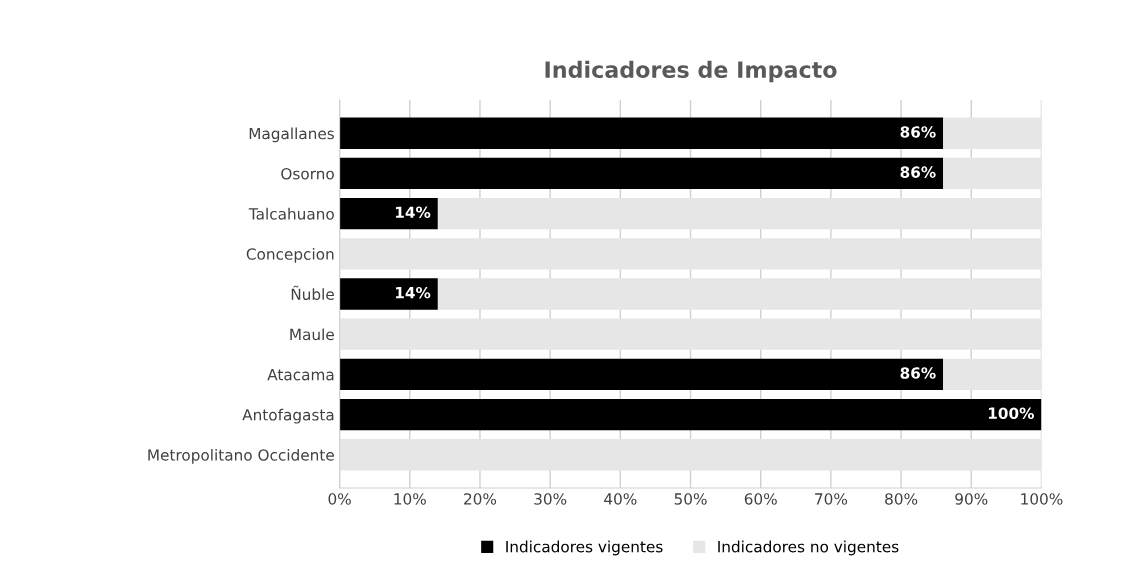  Describe the element at coordinates (339, 499) in the screenshot. I see `x-tick-label: 0%` at that location.